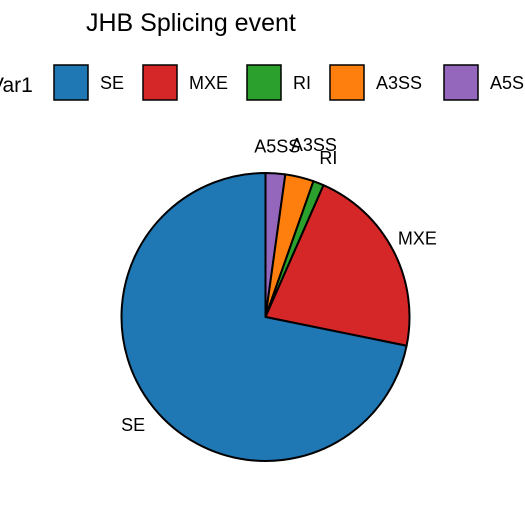  Describe the element at coordinates (112, 83) in the screenshot. I see `legend-label-se: SE` at that location.